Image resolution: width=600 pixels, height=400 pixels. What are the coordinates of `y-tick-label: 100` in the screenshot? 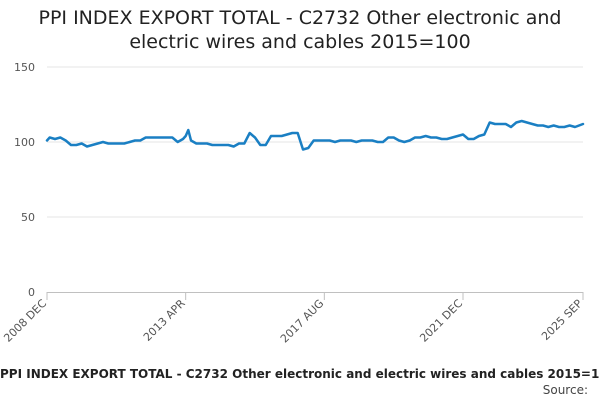 It's located at (24, 142).